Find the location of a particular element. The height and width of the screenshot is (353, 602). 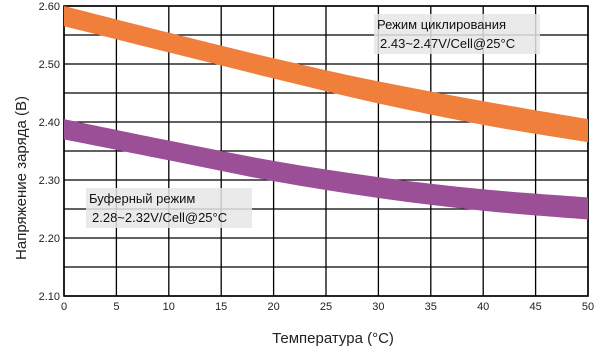

y-tick-label: 2.50 is located at coordinates (49, 65).